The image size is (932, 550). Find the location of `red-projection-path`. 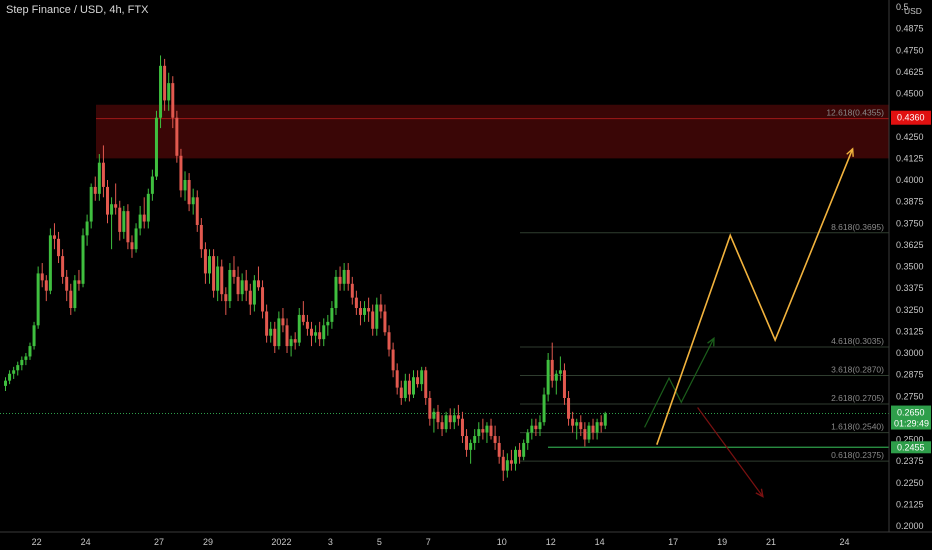

red-projection-path is located at coordinates (730, 452).